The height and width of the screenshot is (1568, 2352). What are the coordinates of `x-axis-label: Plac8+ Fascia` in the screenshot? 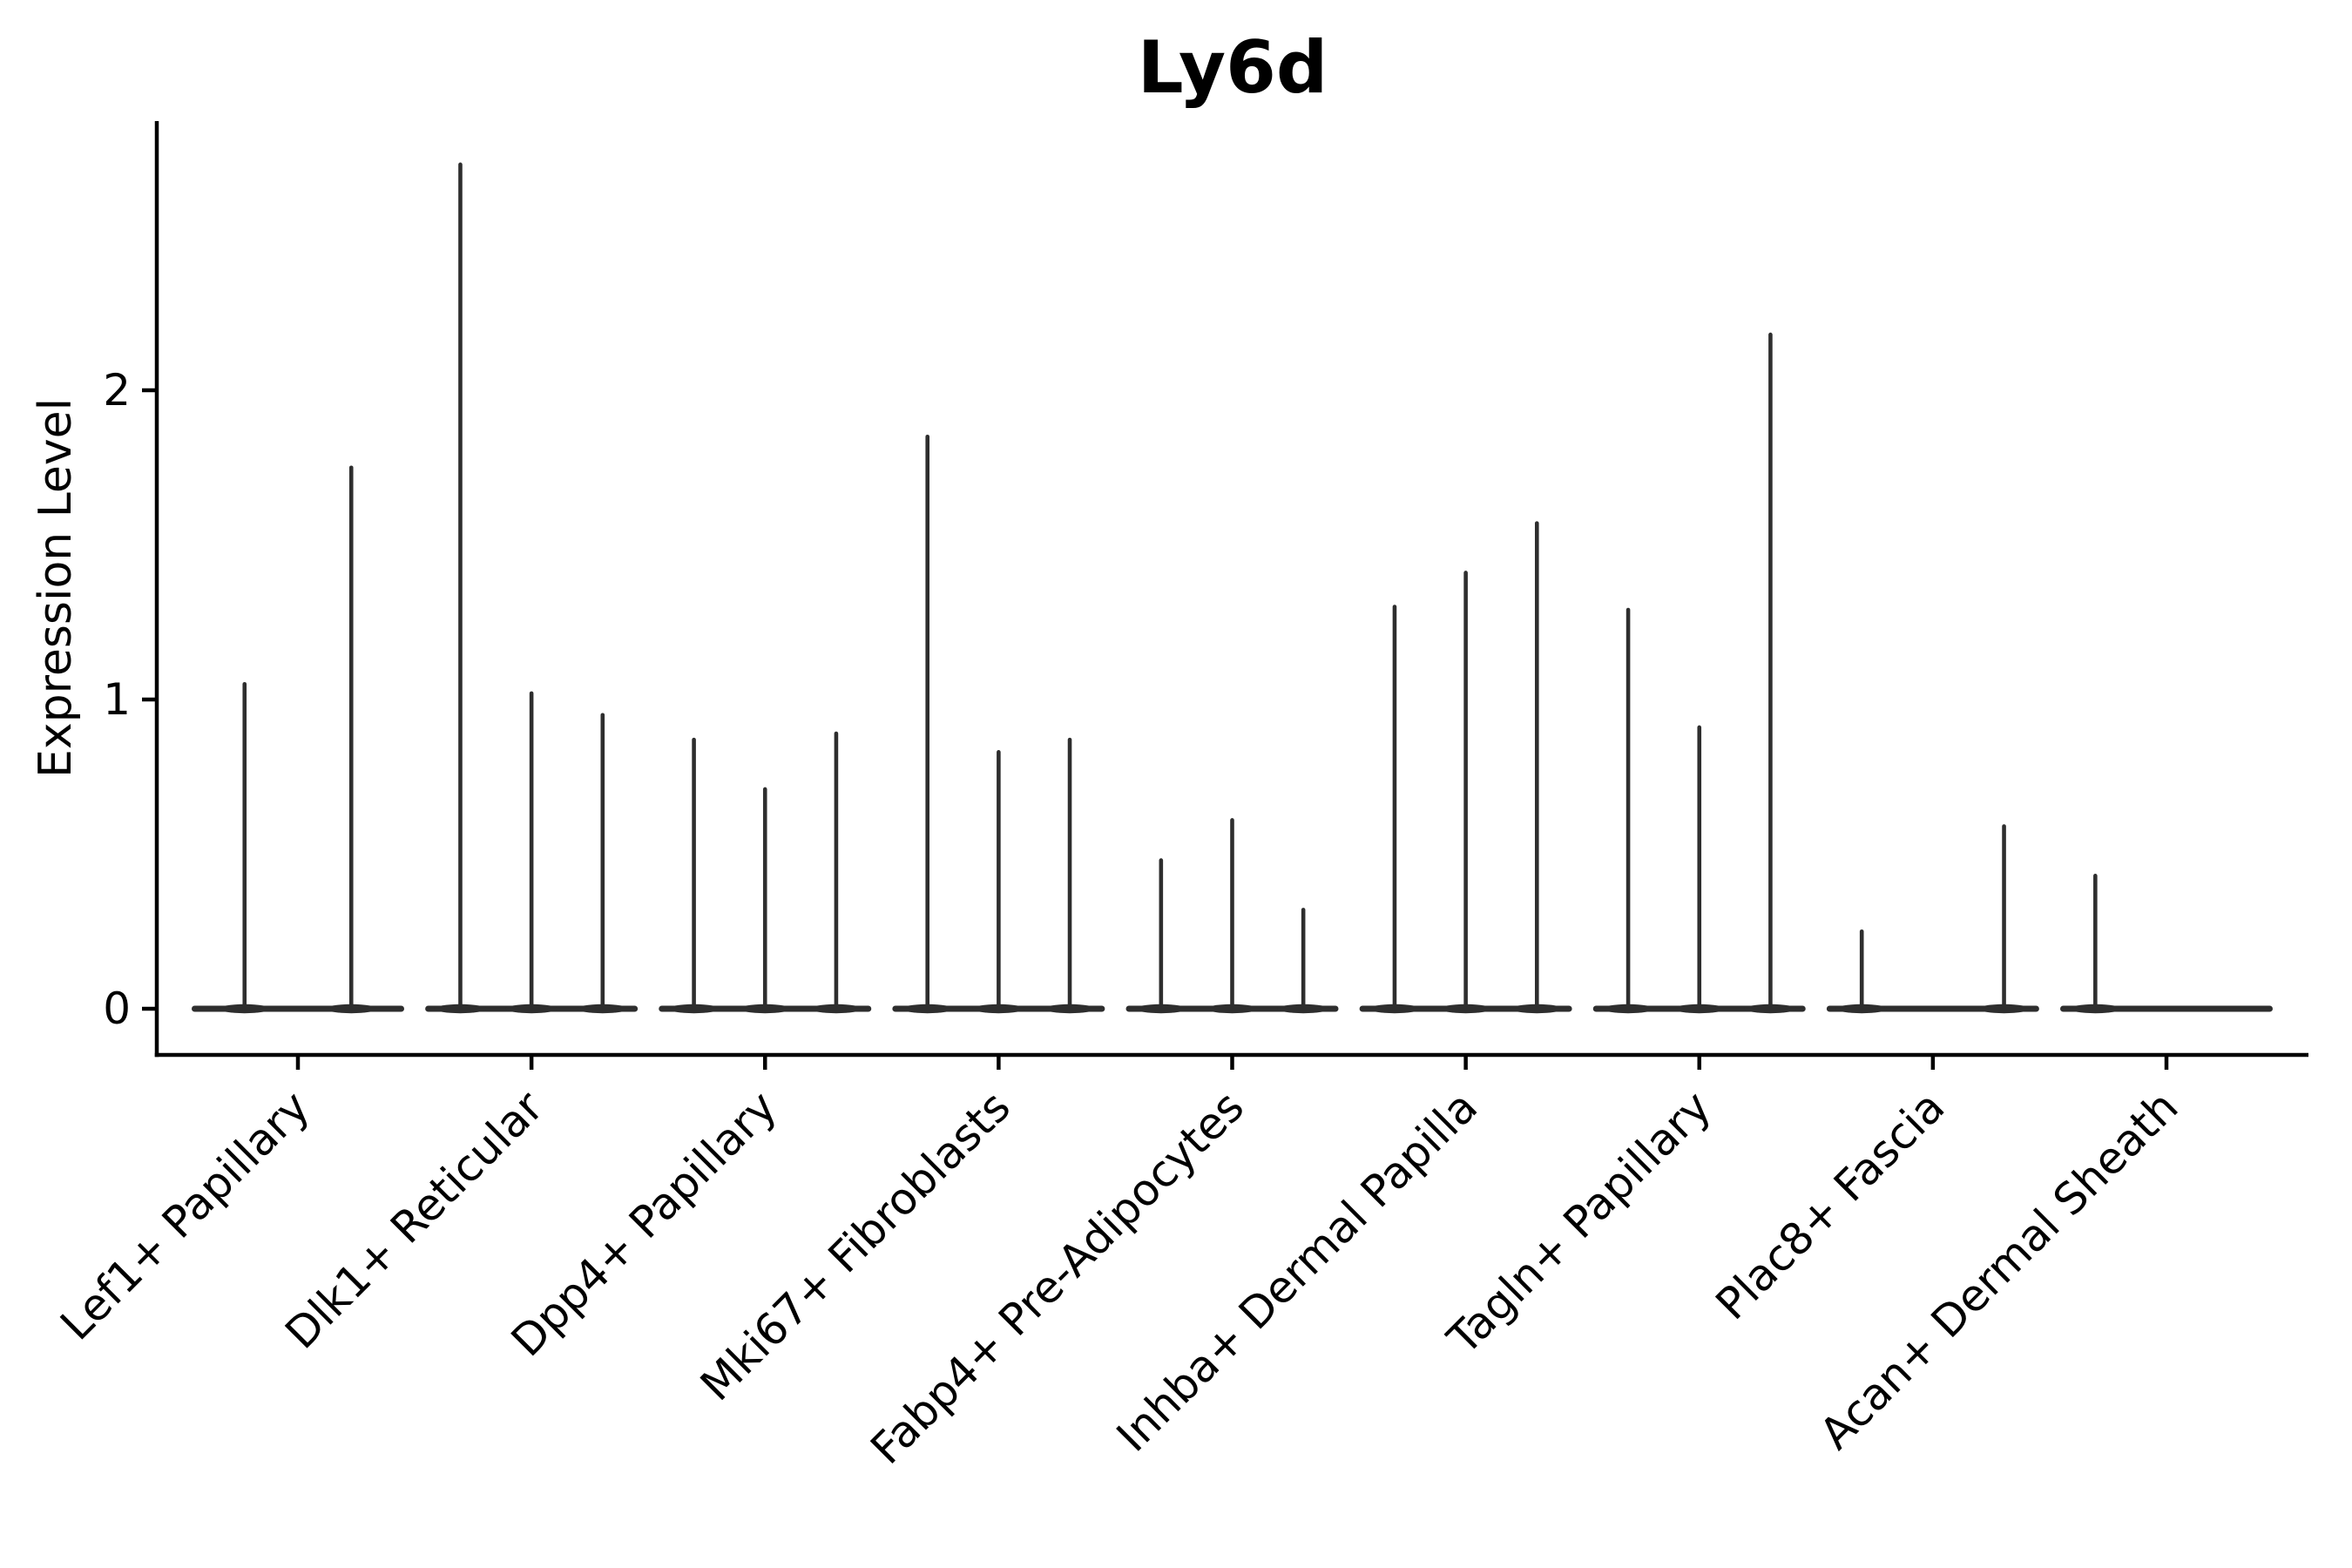 It's located at (1831, 1205).